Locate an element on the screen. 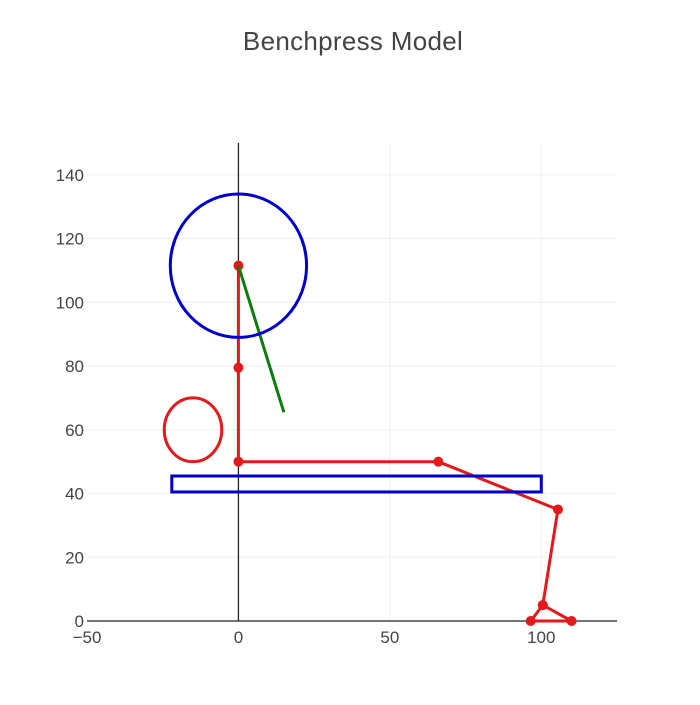  x-tick-label-1: 0 is located at coordinates (238, 637).